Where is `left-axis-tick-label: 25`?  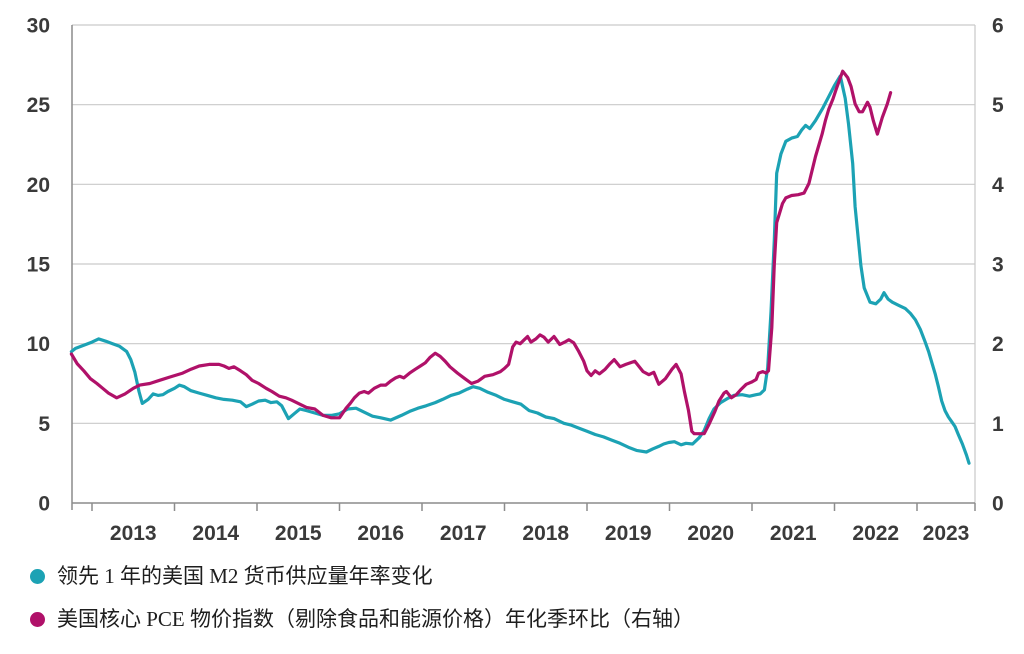
left-axis-tick-label: 25 is located at coordinates (39, 105).